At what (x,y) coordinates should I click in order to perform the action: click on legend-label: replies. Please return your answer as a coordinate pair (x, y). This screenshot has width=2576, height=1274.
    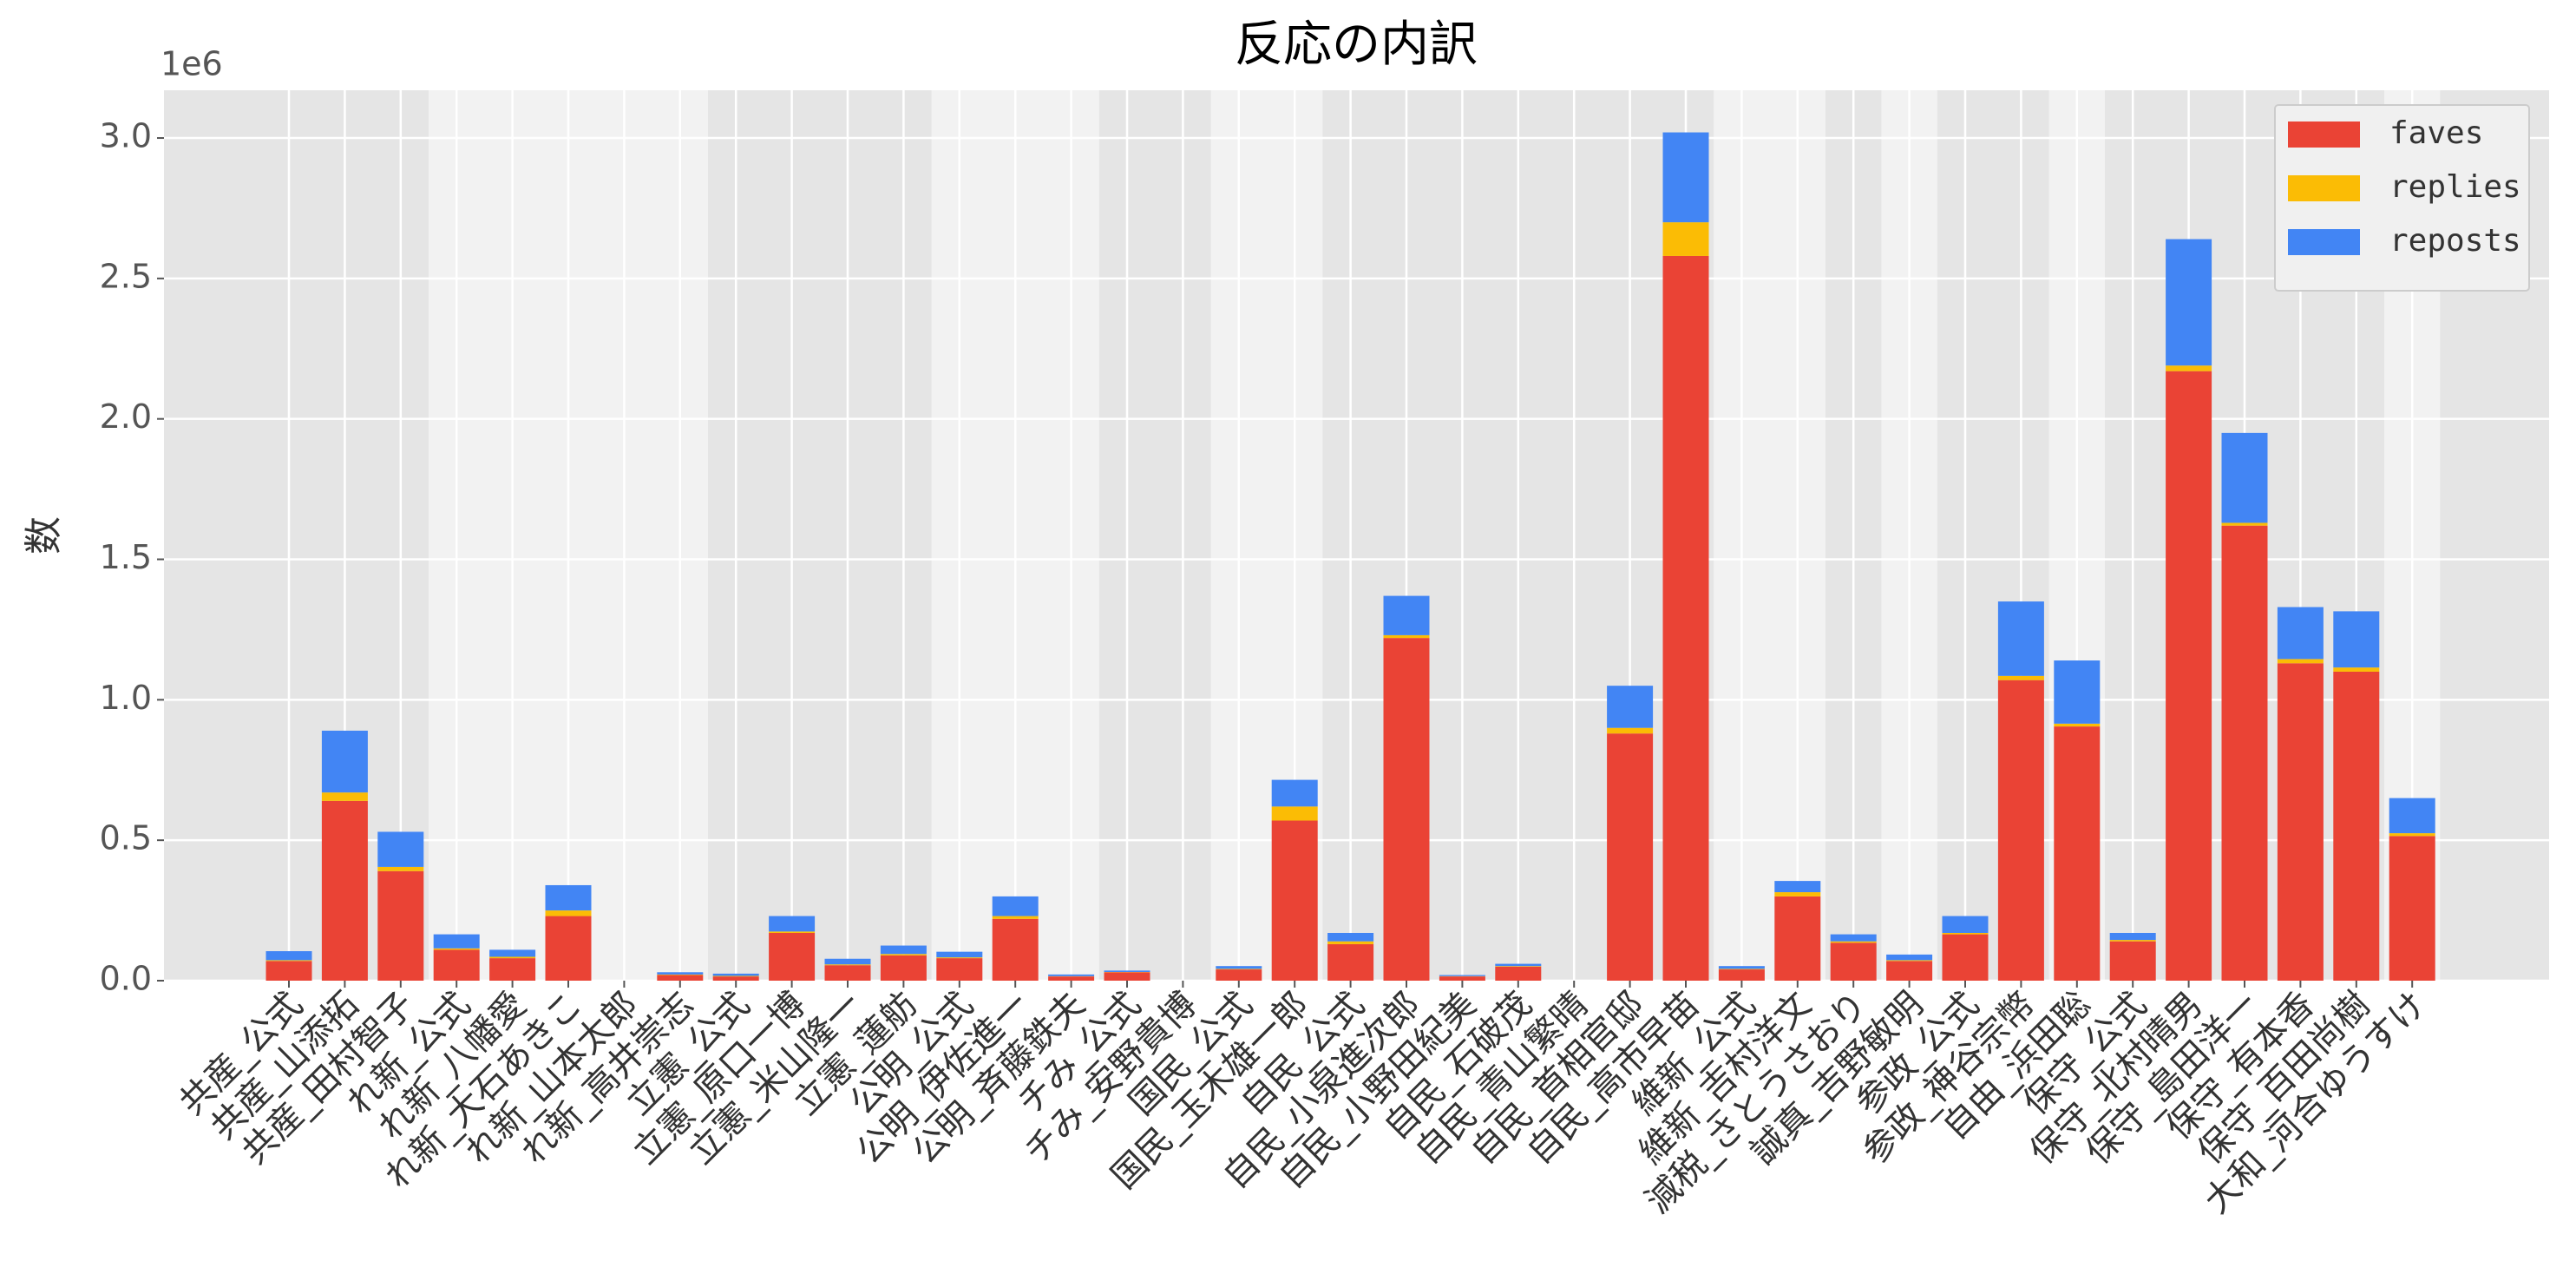
    Looking at the image, I should click on (2455, 187).